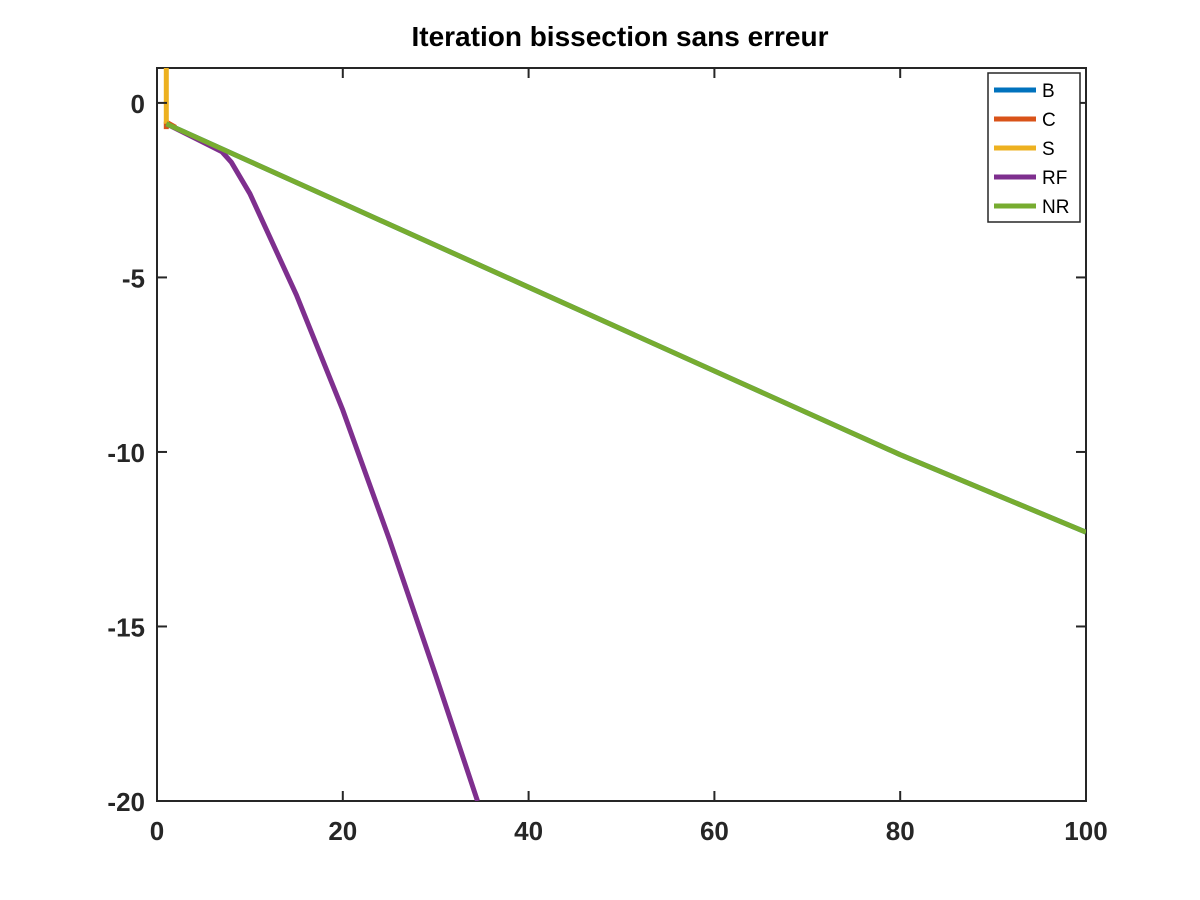 The image size is (1200, 900). What do you see at coordinates (1055, 207) in the screenshot?
I see `legend-label-nr: NR` at bounding box center [1055, 207].